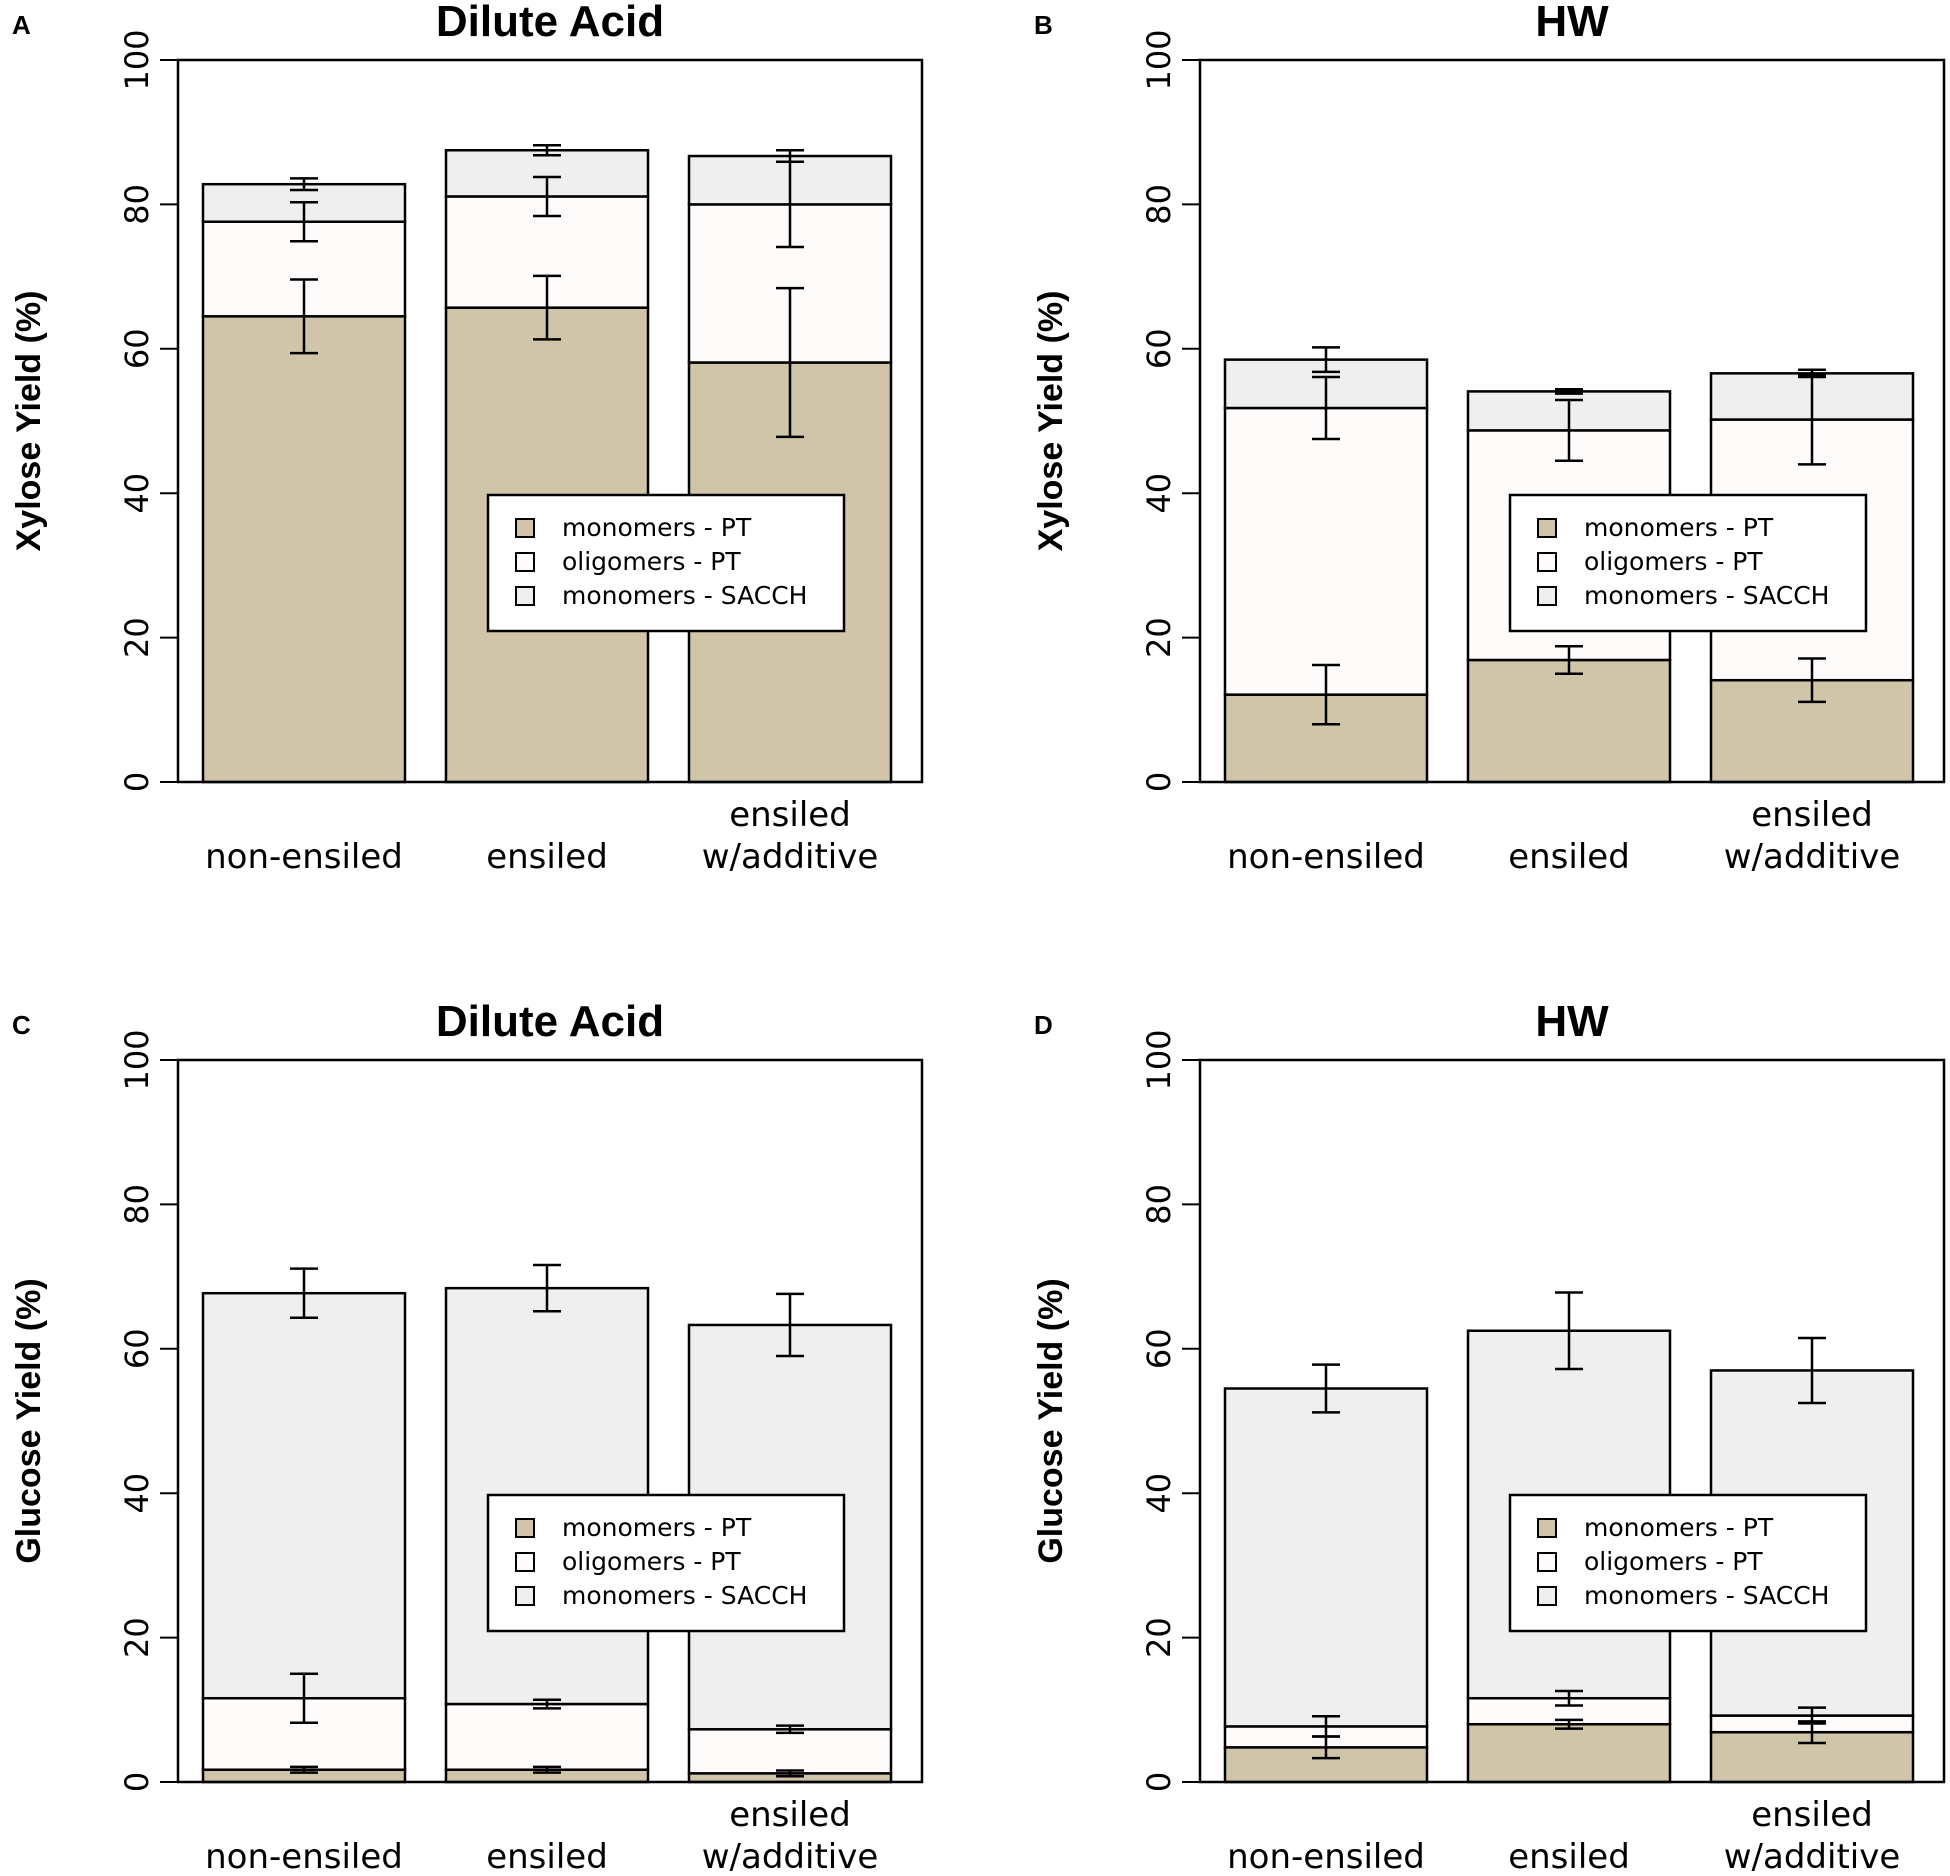 The width and height of the screenshot is (1950, 1876). What do you see at coordinates (1043, 25) in the screenshot?
I see `panel-letter: B` at bounding box center [1043, 25].